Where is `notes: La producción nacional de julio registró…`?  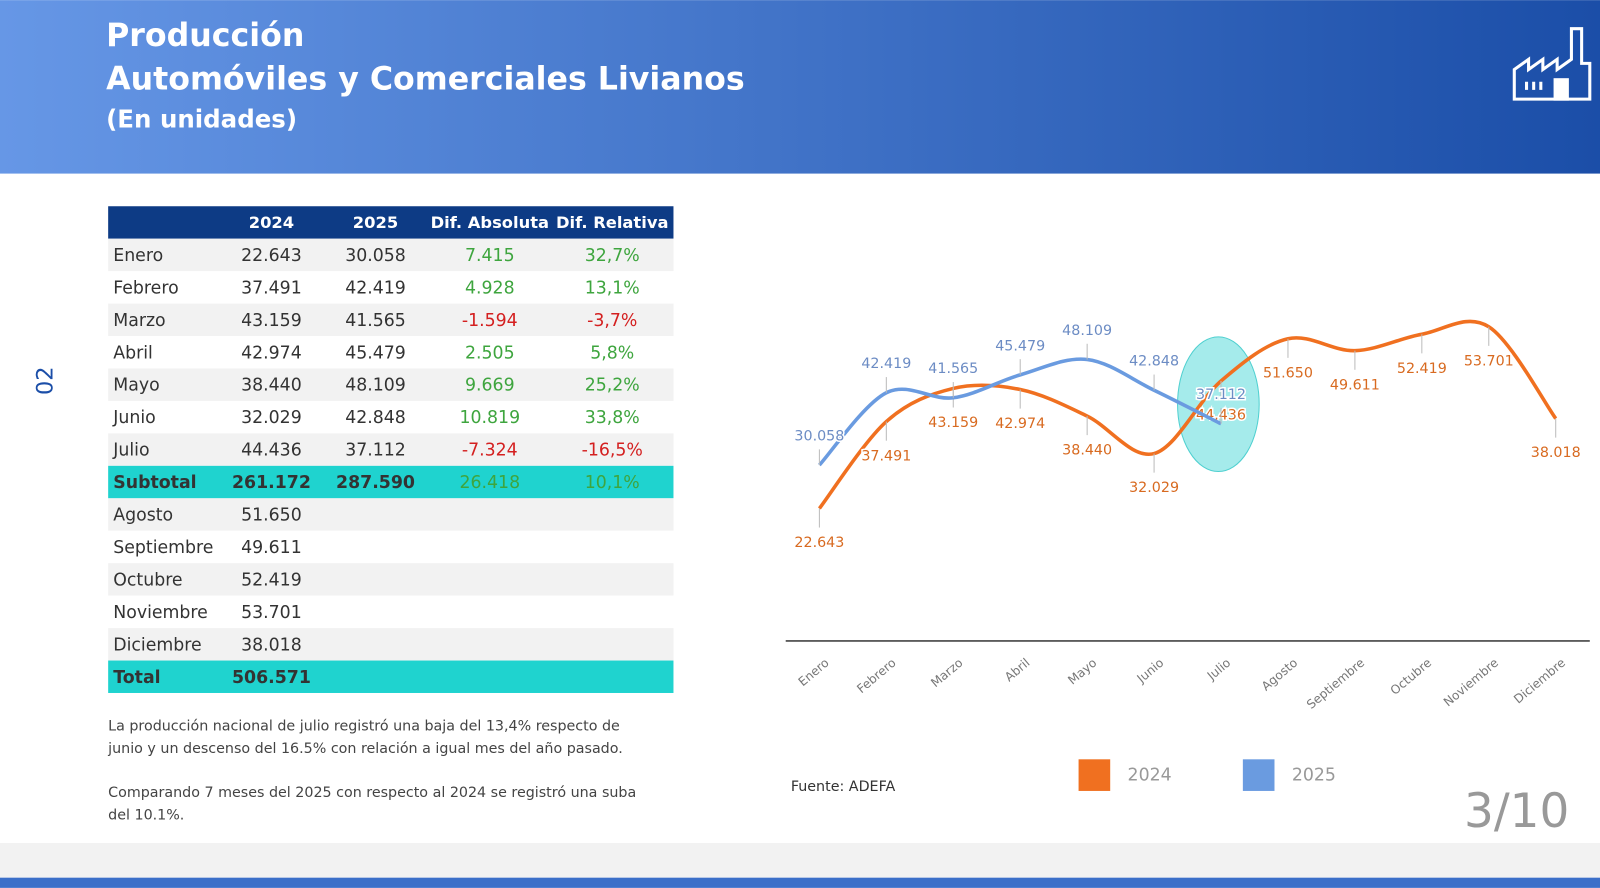 notes: La producción nacional de julio registró… is located at coordinates (371, 771).